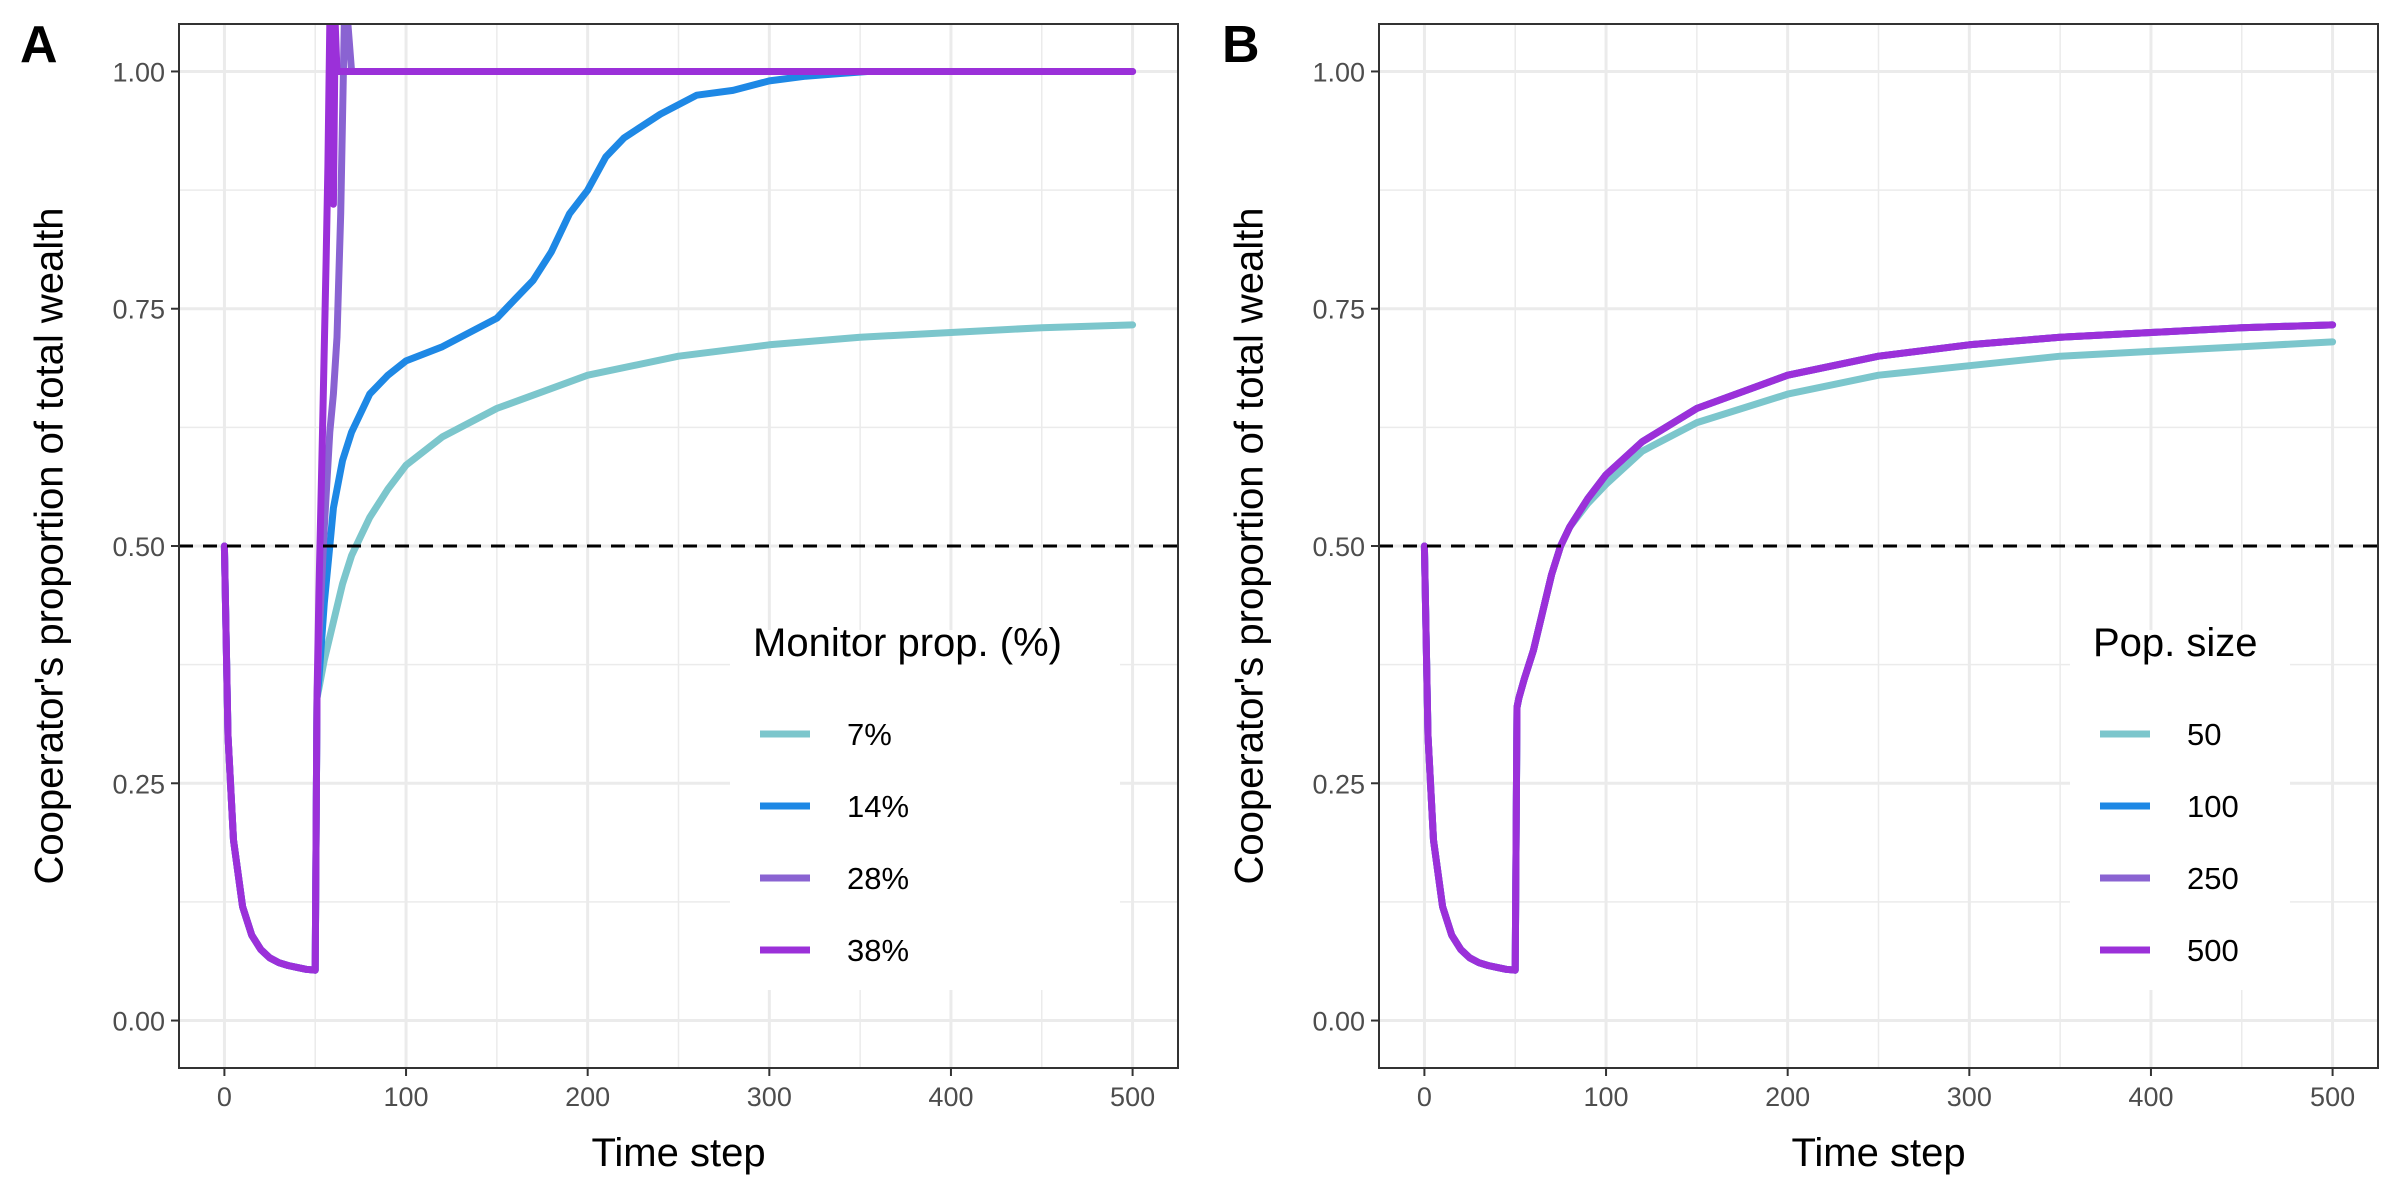 Image resolution: width=2400 pixels, height=1200 pixels. What do you see at coordinates (2213, 950) in the screenshot?
I see `legend-label: 500` at bounding box center [2213, 950].